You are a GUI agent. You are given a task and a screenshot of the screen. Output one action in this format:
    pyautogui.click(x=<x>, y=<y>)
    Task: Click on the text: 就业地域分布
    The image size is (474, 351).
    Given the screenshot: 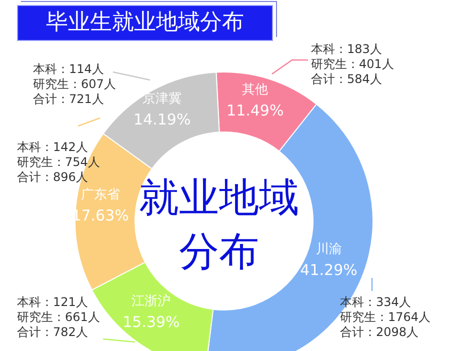 What is the action you would take?
    pyautogui.click(x=219, y=225)
    